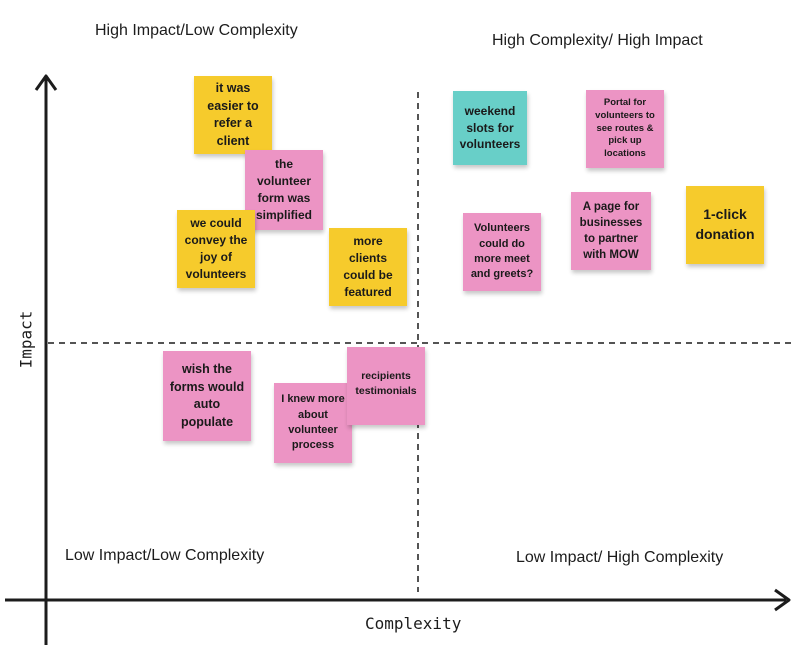  Describe the element at coordinates (26, 339) in the screenshot. I see `y-axis-label: Impact` at that location.